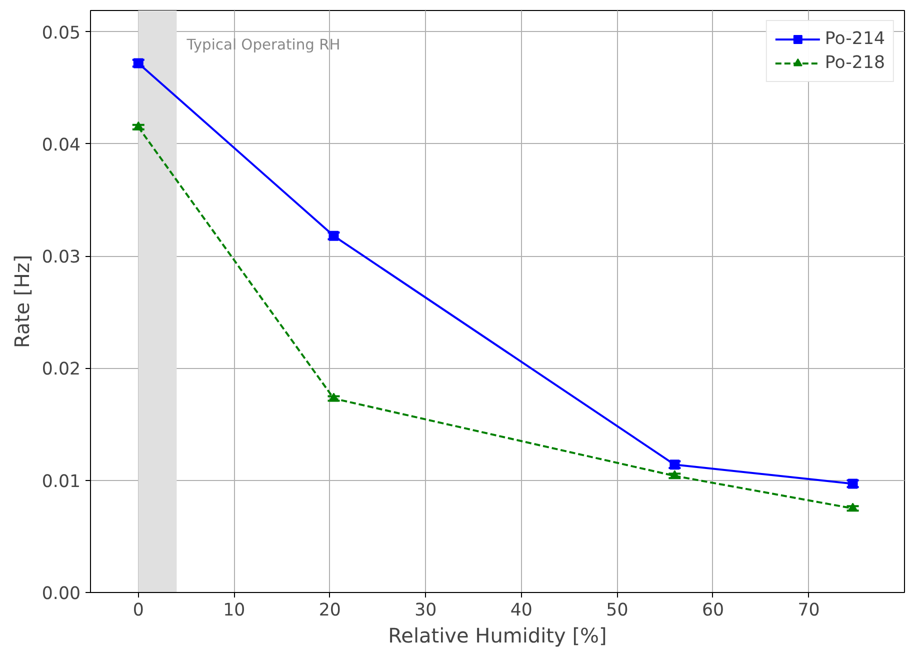 This screenshot has width=917, height=669. What do you see at coordinates (713, 610) in the screenshot?
I see `x-tick-label: 60` at bounding box center [713, 610].